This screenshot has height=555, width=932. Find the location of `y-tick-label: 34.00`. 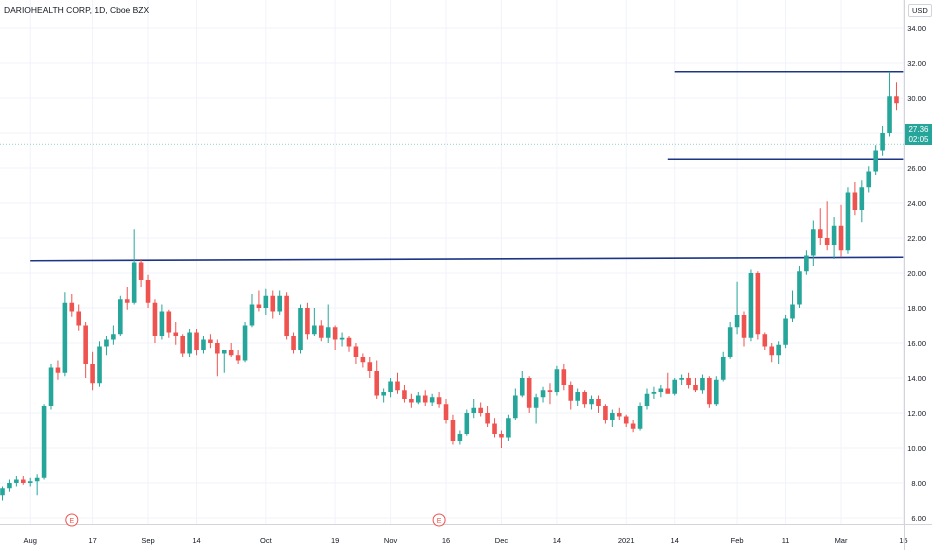

y-tick-label: 34.00 is located at coordinates (916, 28).